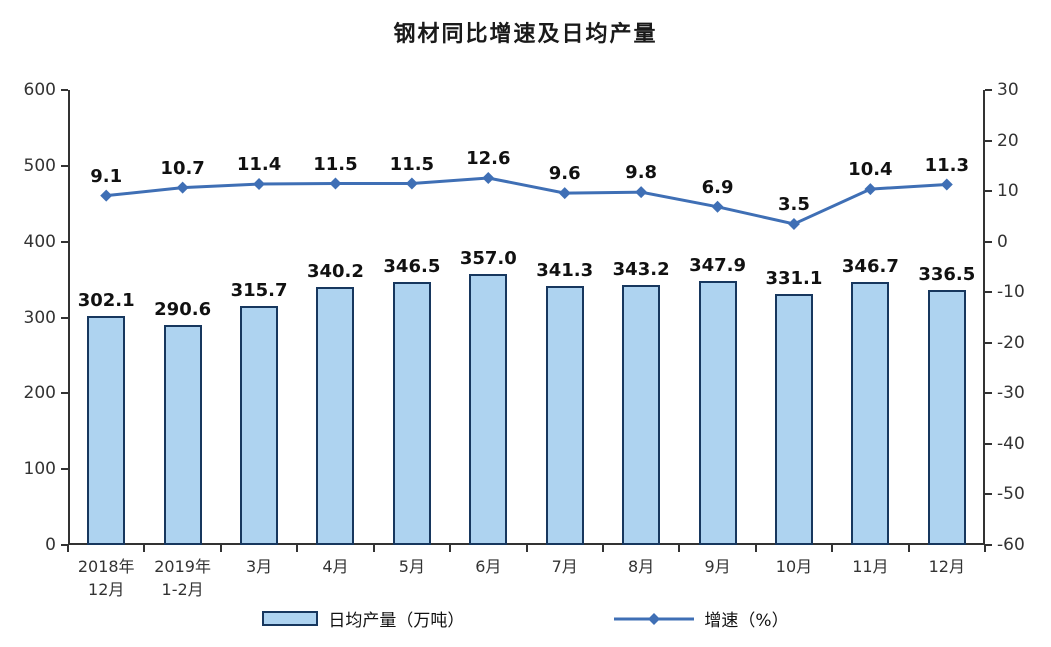 This screenshot has width=1051, height=647. I want to click on line-swatch-icon, so click(654, 618).